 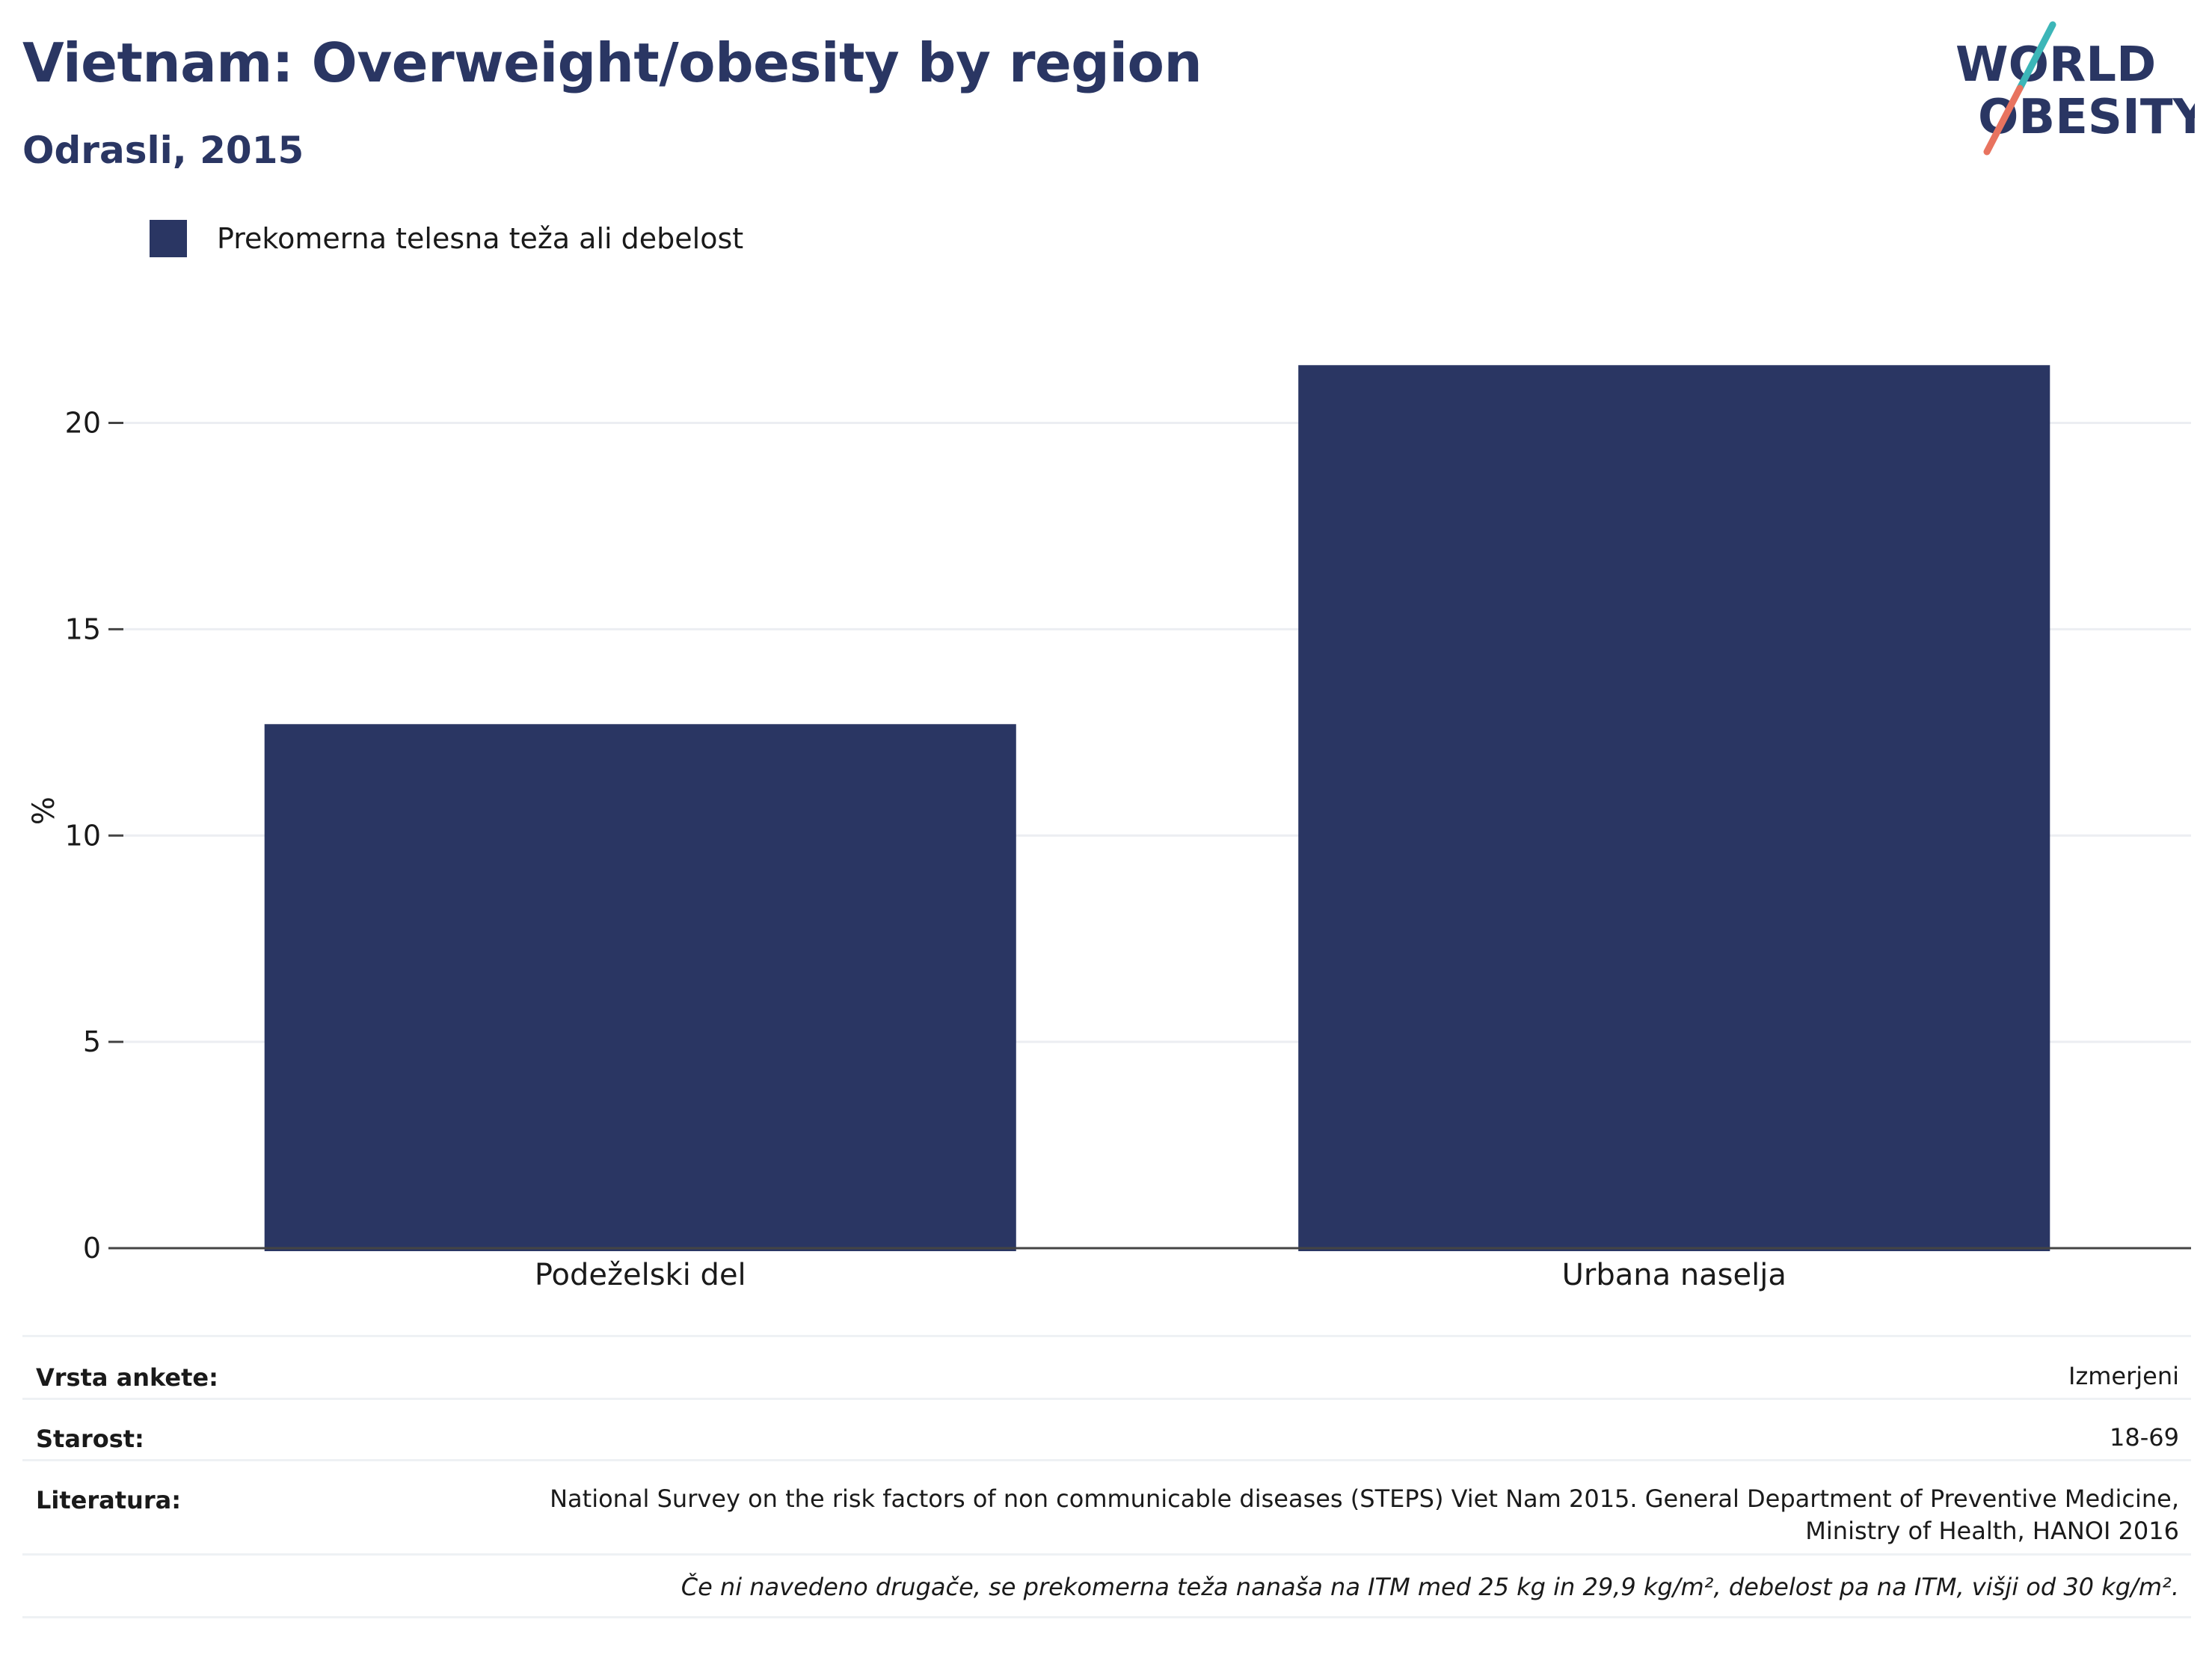 What do you see at coordinates (83, 628) in the screenshot?
I see `y-tick-label: 15` at bounding box center [83, 628].